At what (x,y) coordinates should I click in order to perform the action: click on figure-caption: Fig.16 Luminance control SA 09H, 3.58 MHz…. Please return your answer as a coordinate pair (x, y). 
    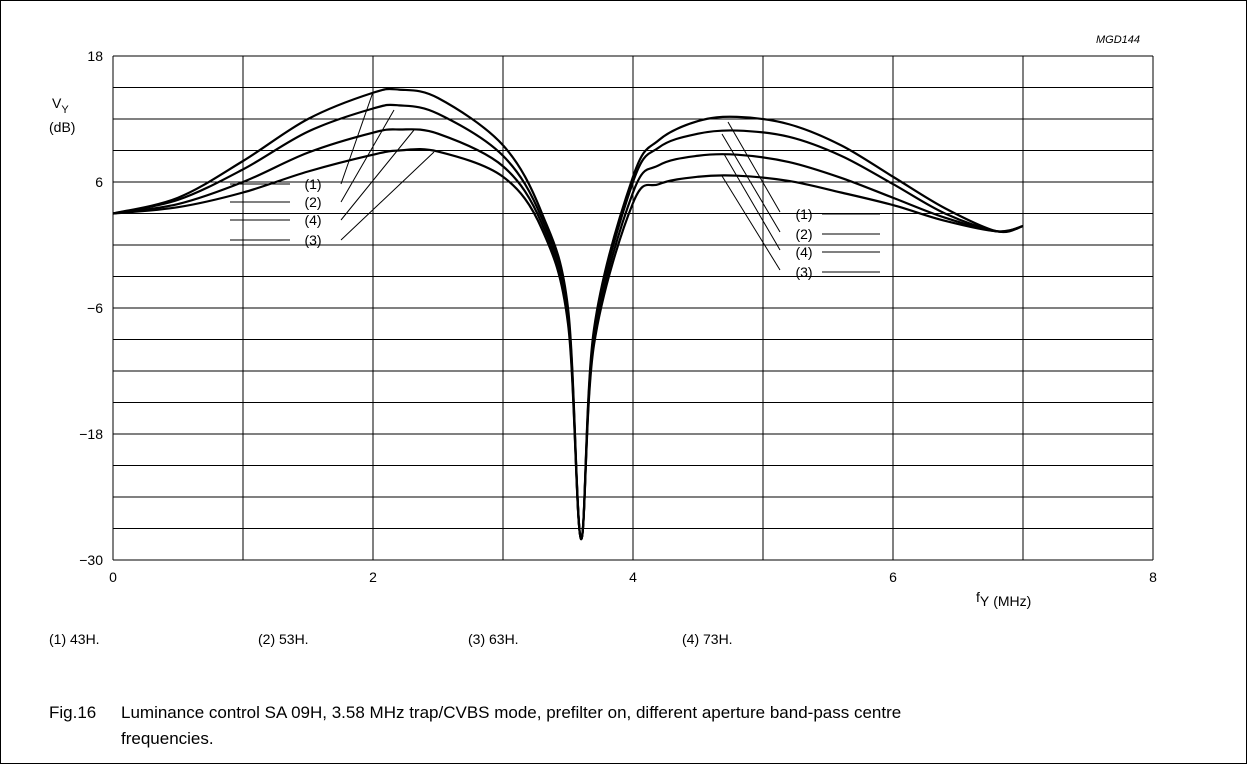
    Looking at the image, I should click on (639, 726).